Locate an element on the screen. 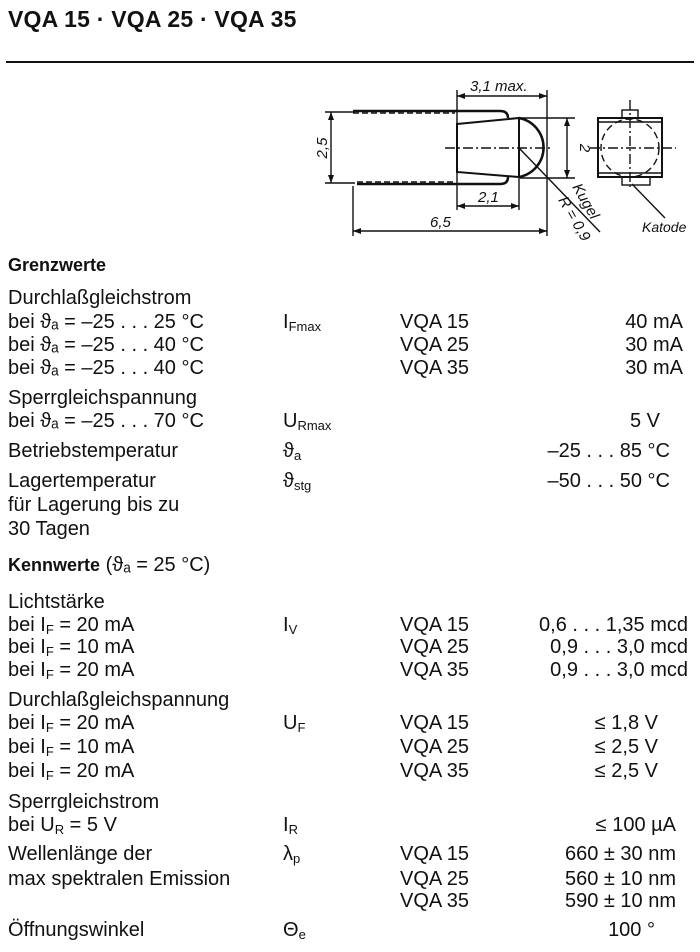  label-text: Durchlaßgleichstrom is located at coordinates (100, 298).